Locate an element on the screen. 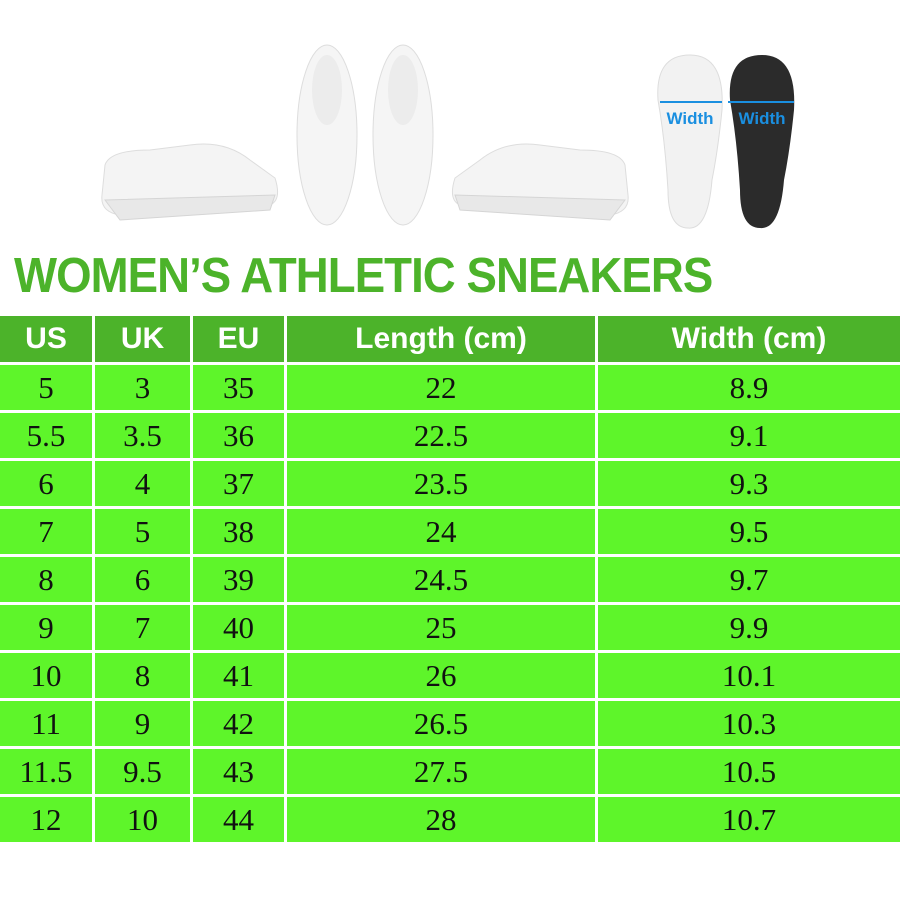 The width and height of the screenshot is (900, 900). table-row: 7 5 38 24 9.5 is located at coordinates (450, 531).